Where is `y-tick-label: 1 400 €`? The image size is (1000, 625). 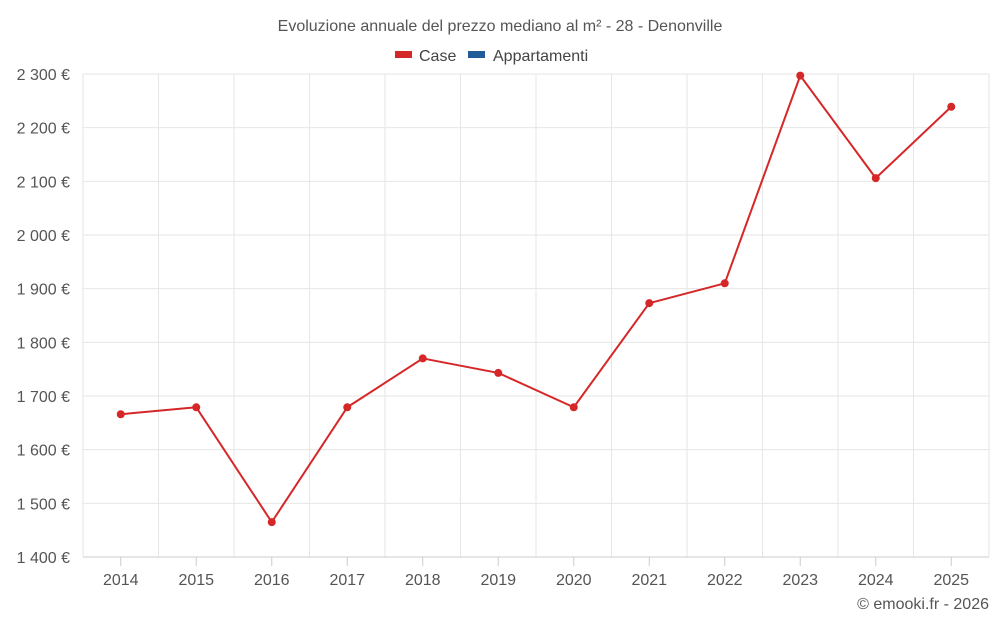
y-tick-label: 1 400 € is located at coordinates (43, 558).